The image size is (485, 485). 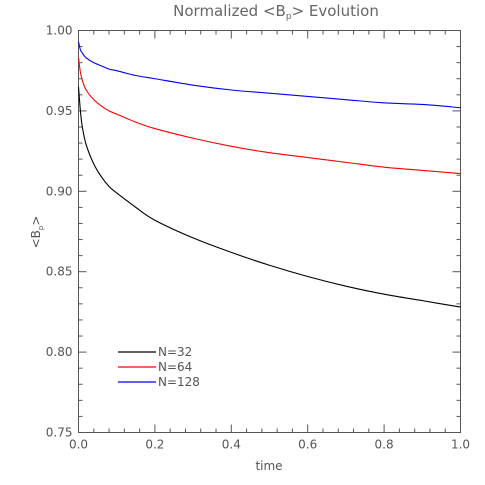 I want to click on y-tick-label: 0.90, so click(x=59, y=191).